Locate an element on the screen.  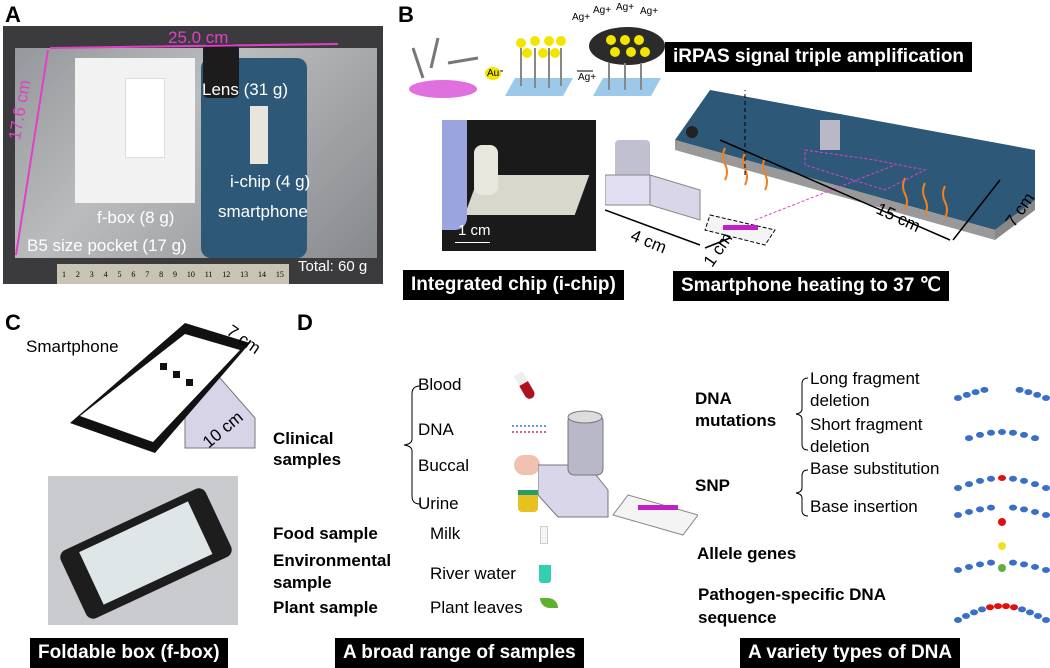
panel-c-label: C is located at coordinates (13, 322).